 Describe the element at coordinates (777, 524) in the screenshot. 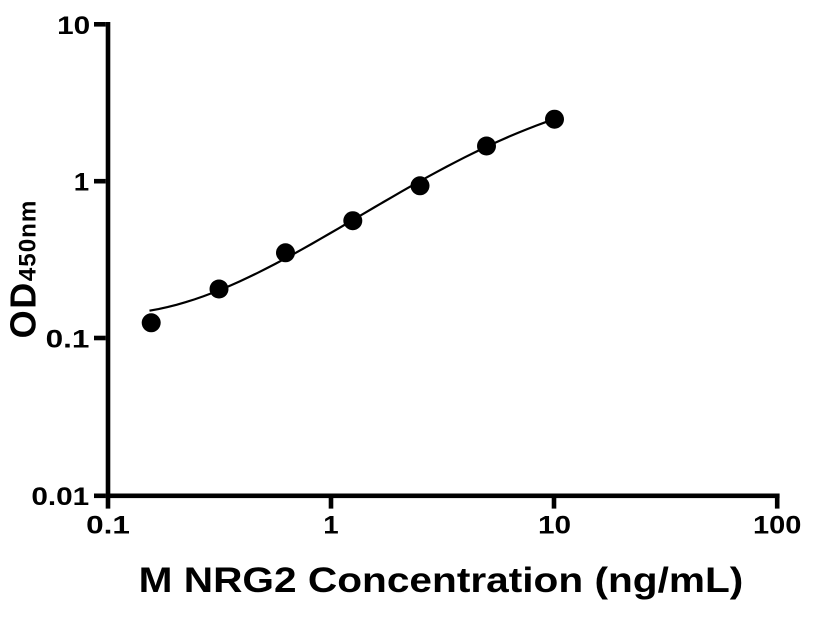

I see `svg-text: 100` at that location.